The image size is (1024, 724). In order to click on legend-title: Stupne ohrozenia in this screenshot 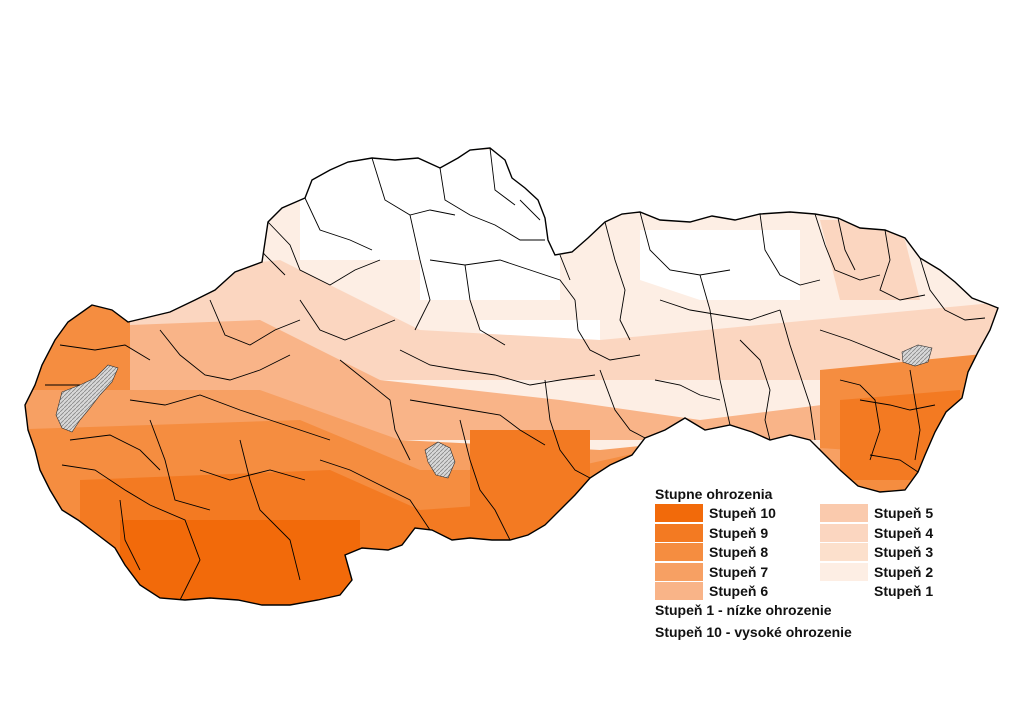, I will do `click(714, 494)`.